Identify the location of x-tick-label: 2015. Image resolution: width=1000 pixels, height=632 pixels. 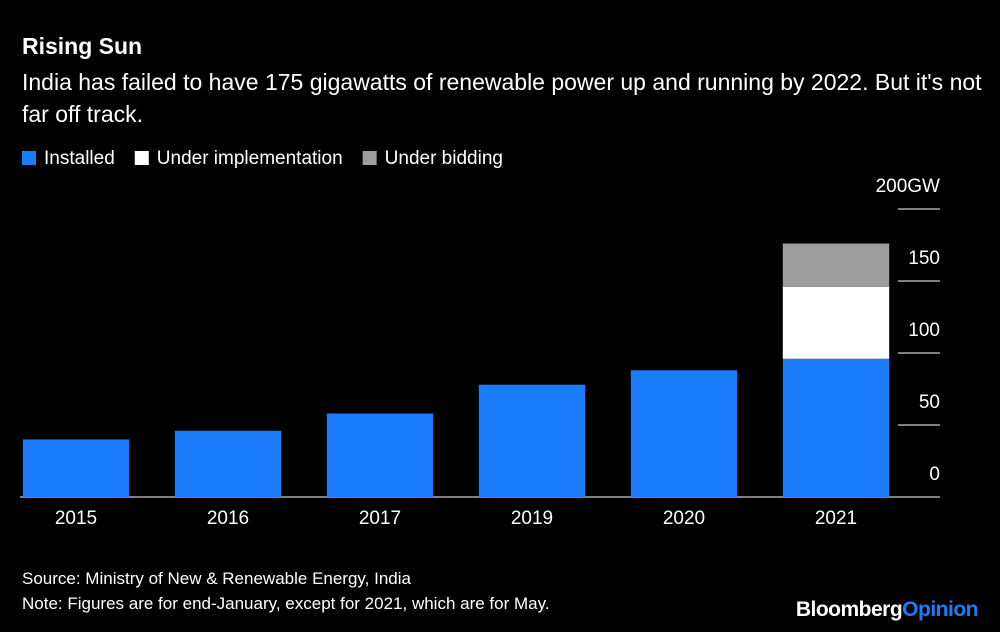
(76, 518).